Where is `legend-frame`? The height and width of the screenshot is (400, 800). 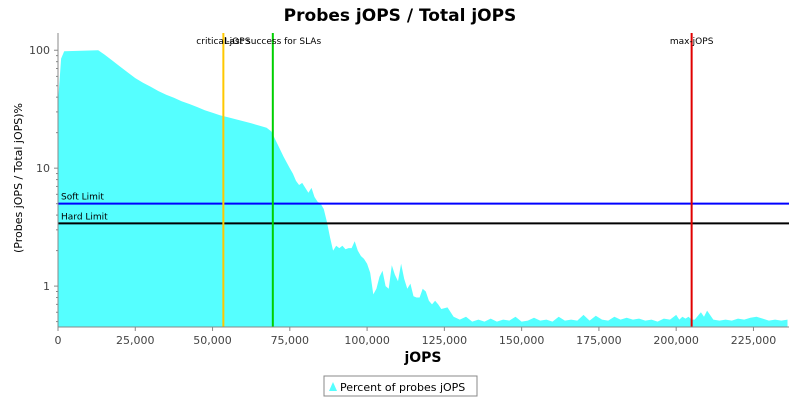
legend-frame is located at coordinates (400, 386).